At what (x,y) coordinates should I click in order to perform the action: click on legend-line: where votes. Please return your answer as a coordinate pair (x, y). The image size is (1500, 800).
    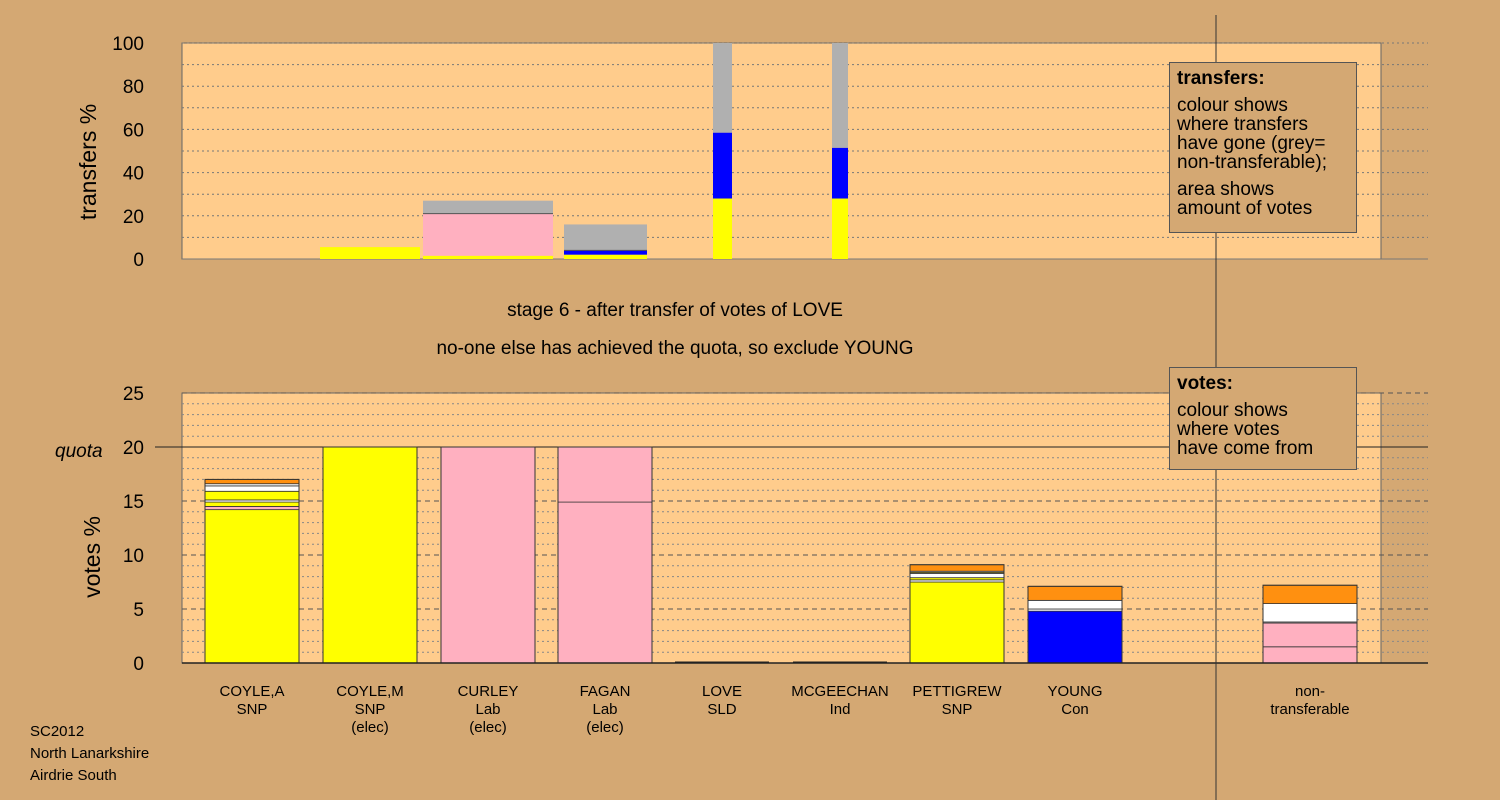
    Looking at the image, I should click on (1228, 429).